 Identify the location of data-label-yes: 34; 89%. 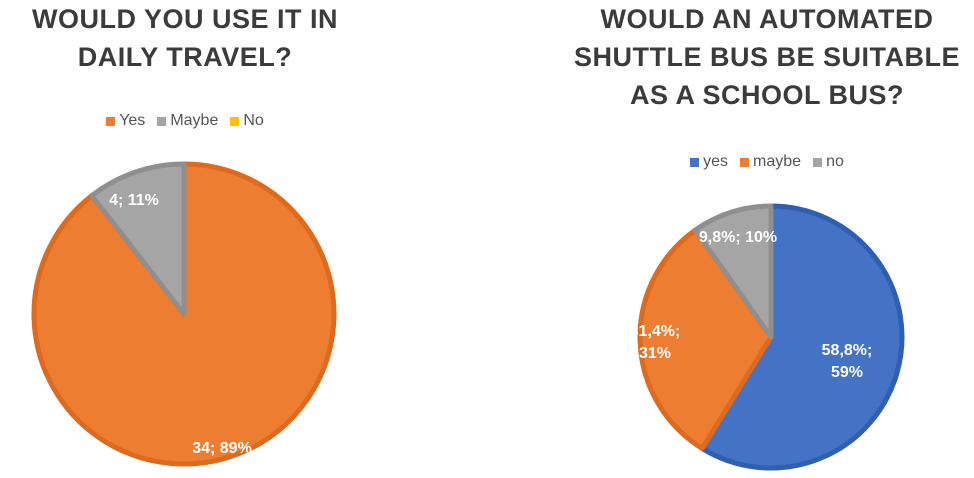
(222, 448).